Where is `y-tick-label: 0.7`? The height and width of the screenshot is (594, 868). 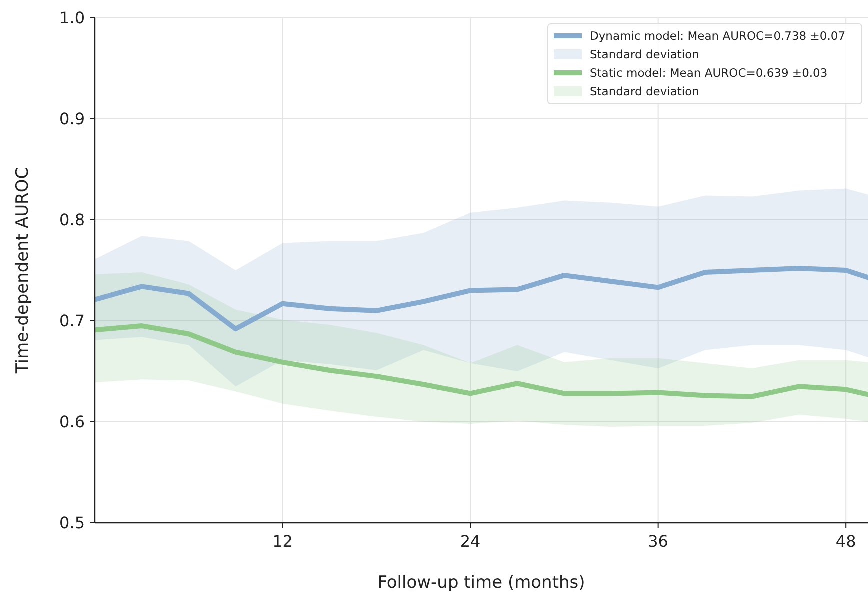 y-tick-label: 0.7 is located at coordinates (72, 321).